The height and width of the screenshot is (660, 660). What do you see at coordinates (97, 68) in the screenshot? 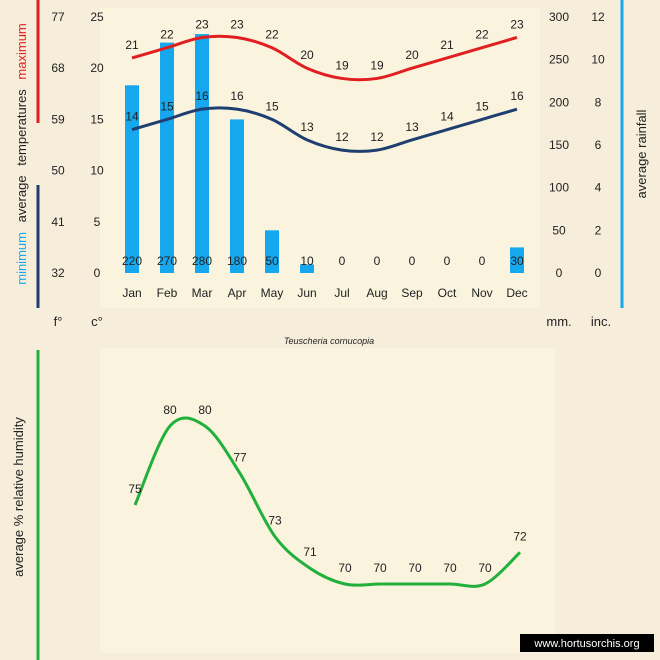
I see `celsius-tick-label: 20` at bounding box center [97, 68].